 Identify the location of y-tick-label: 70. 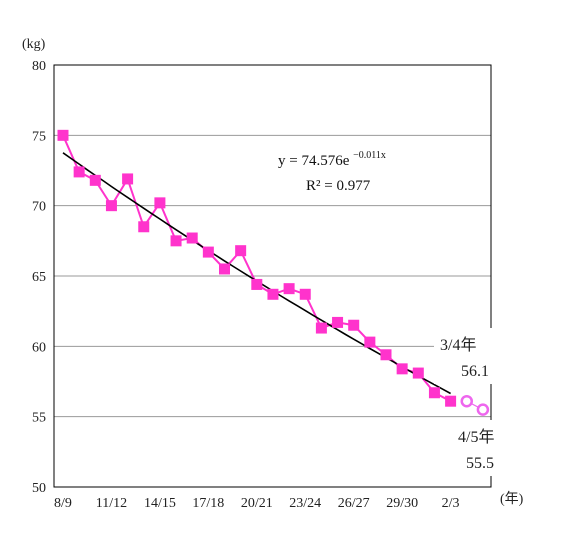
(39, 207).